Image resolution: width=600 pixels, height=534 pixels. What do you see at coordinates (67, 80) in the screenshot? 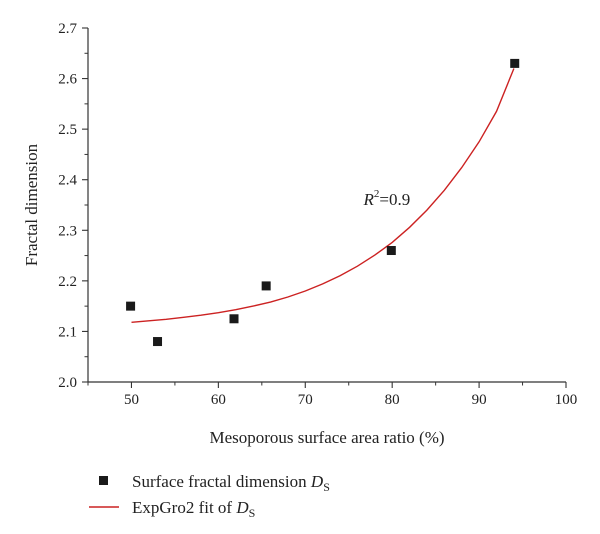
I see `y-tick-label-2.6: 2.6` at bounding box center [67, 80].